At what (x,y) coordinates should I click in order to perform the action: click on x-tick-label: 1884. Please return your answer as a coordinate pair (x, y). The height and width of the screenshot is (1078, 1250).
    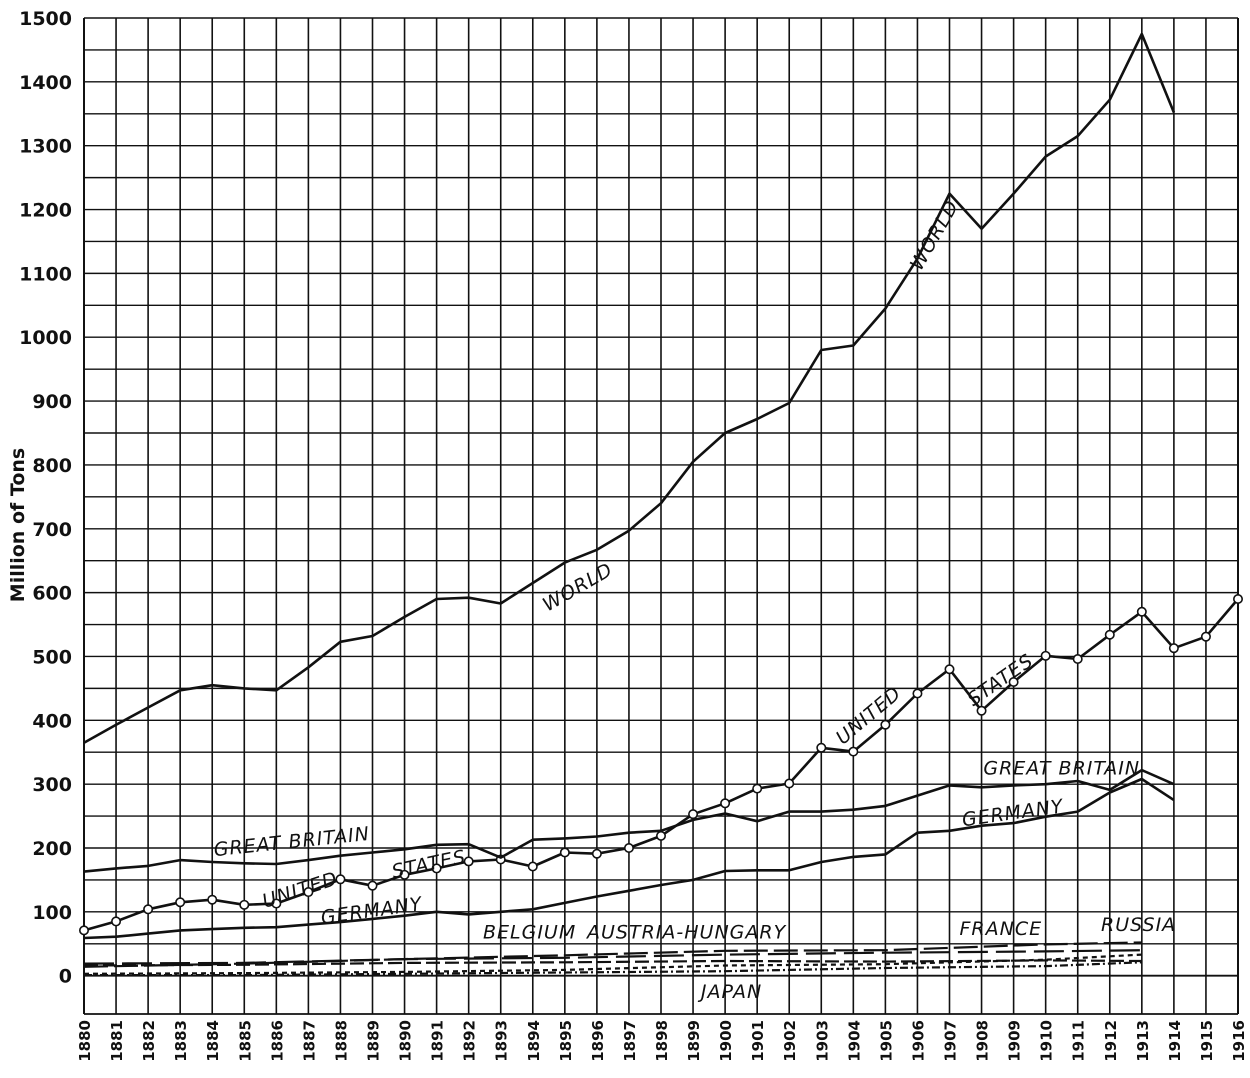
    Looking at the image, I should click on (213, 1041).